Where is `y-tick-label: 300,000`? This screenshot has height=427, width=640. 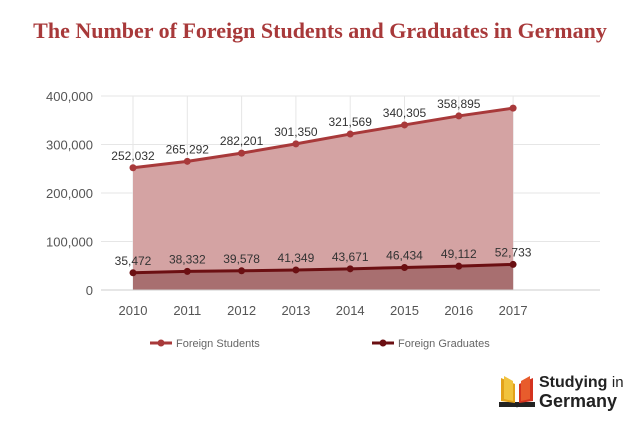
y-tick-label: 300,000 is located at coordinates (69, 145).